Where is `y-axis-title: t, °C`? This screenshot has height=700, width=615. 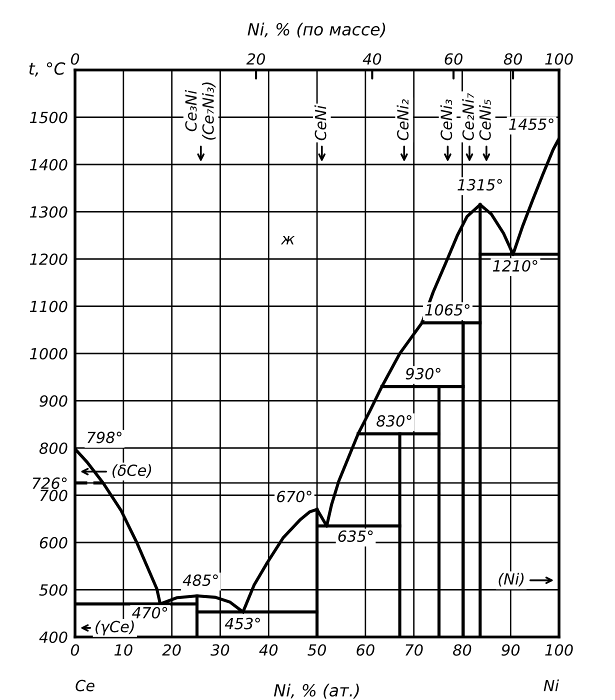 y-axis-title: t, °C is located at coordinates (47, 69).